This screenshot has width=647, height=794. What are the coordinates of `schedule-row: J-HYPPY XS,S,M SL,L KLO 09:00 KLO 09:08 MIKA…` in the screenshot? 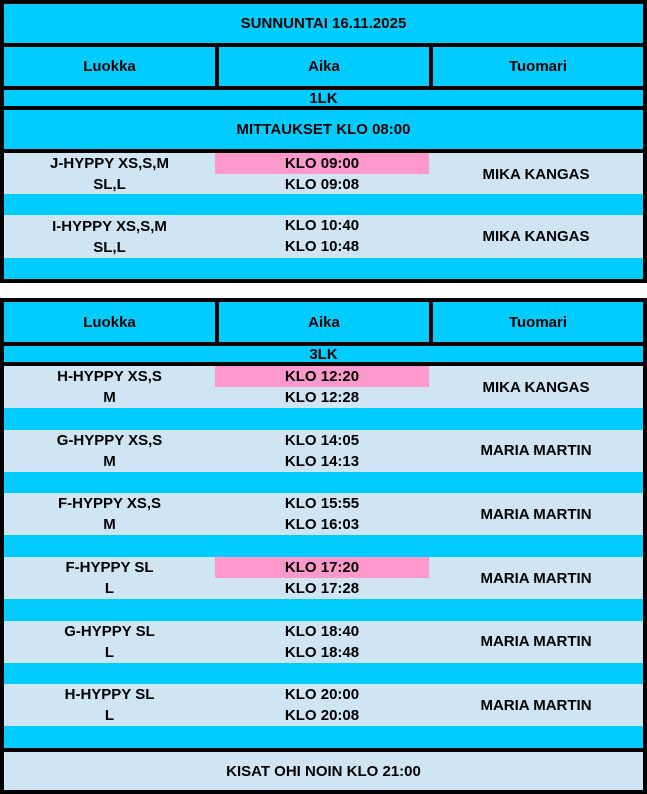 It's located at (323, 173).